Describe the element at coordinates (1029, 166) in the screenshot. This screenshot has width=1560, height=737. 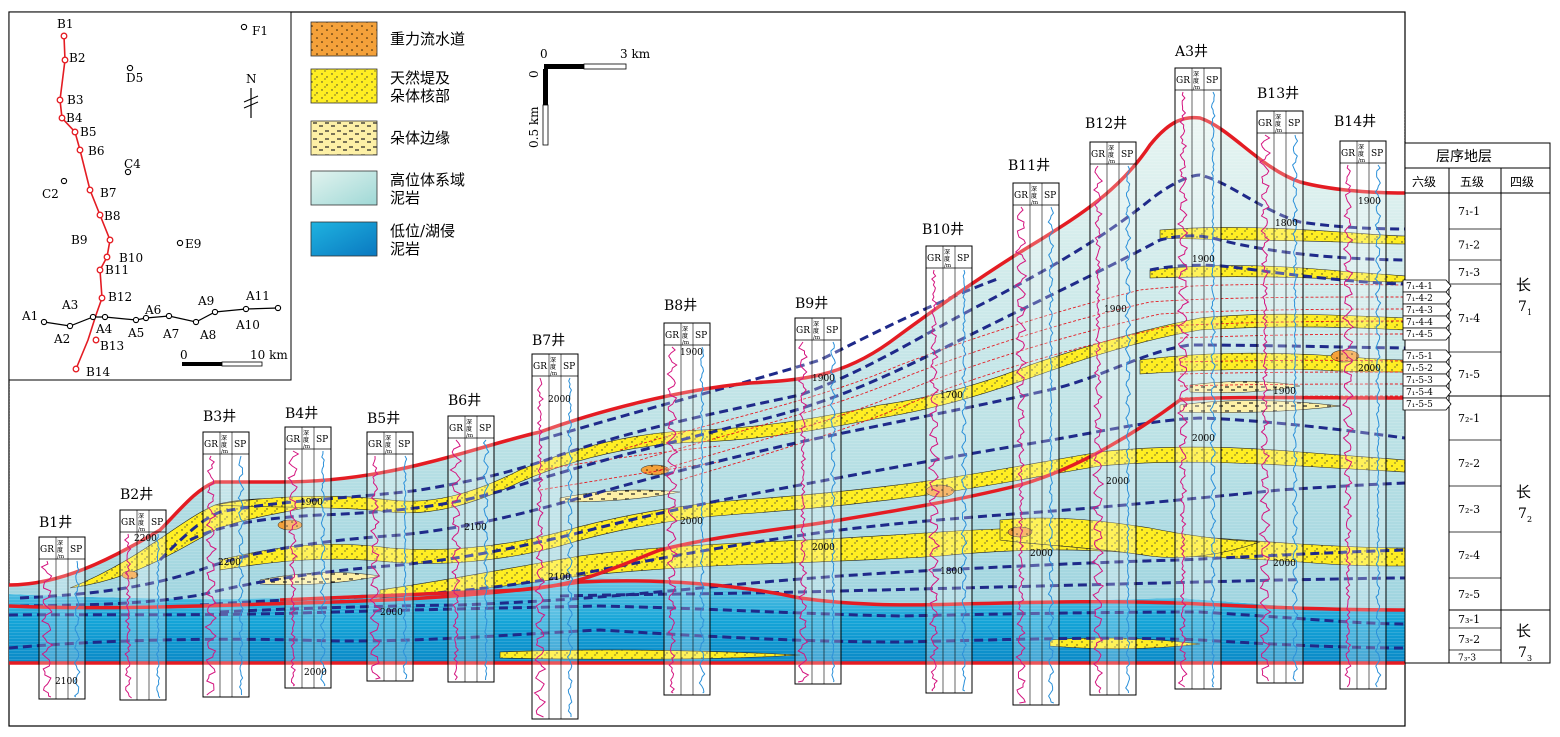
I see `well-name: B11井` at that location.